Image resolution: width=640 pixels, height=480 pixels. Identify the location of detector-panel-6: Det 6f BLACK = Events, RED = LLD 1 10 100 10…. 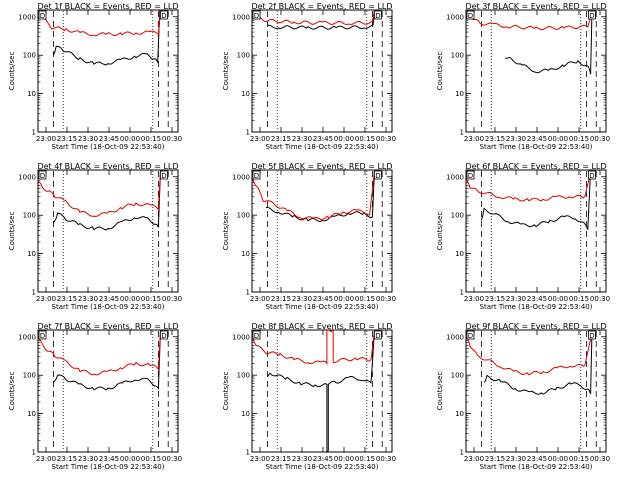
(523, 236).